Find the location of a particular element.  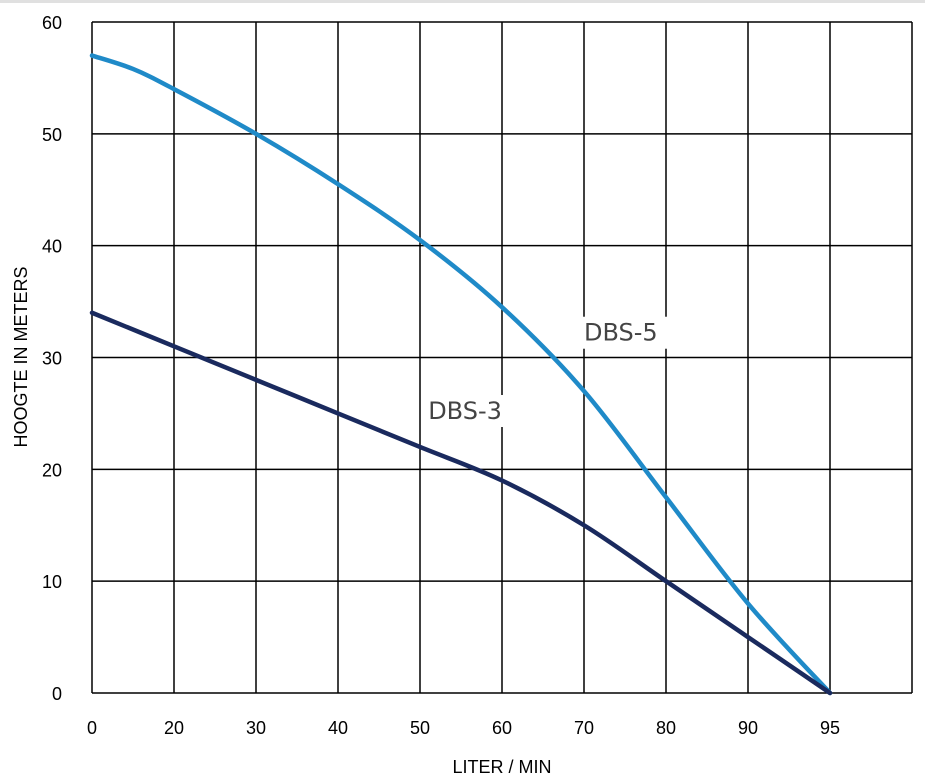

y-tick-label: 20 is located at coordinates (52, 470).